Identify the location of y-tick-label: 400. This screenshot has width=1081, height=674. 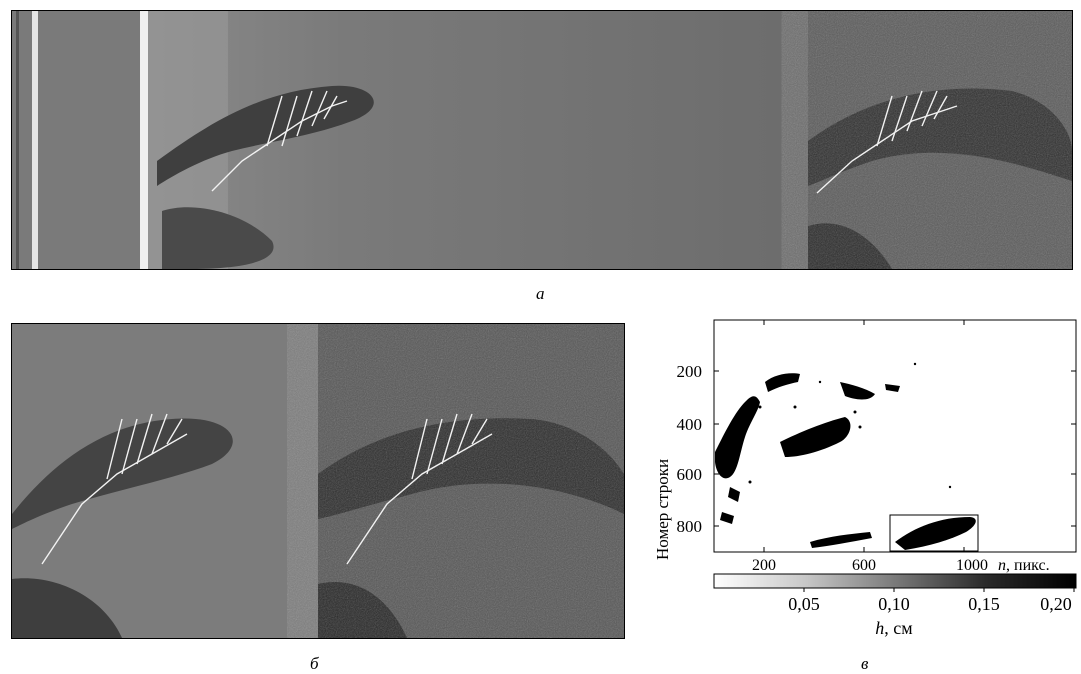
(690, 424).